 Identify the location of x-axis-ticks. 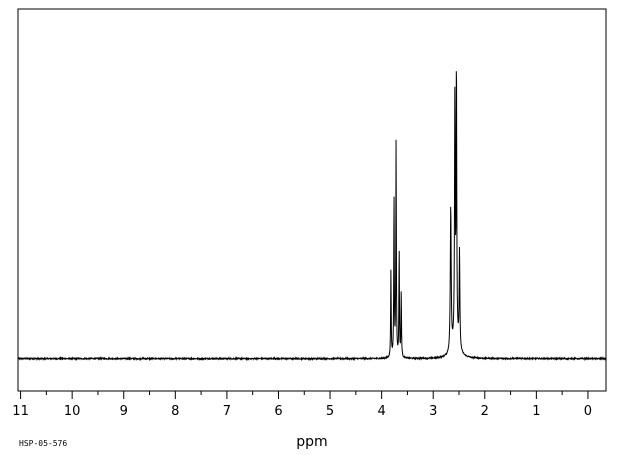
(304, 395).